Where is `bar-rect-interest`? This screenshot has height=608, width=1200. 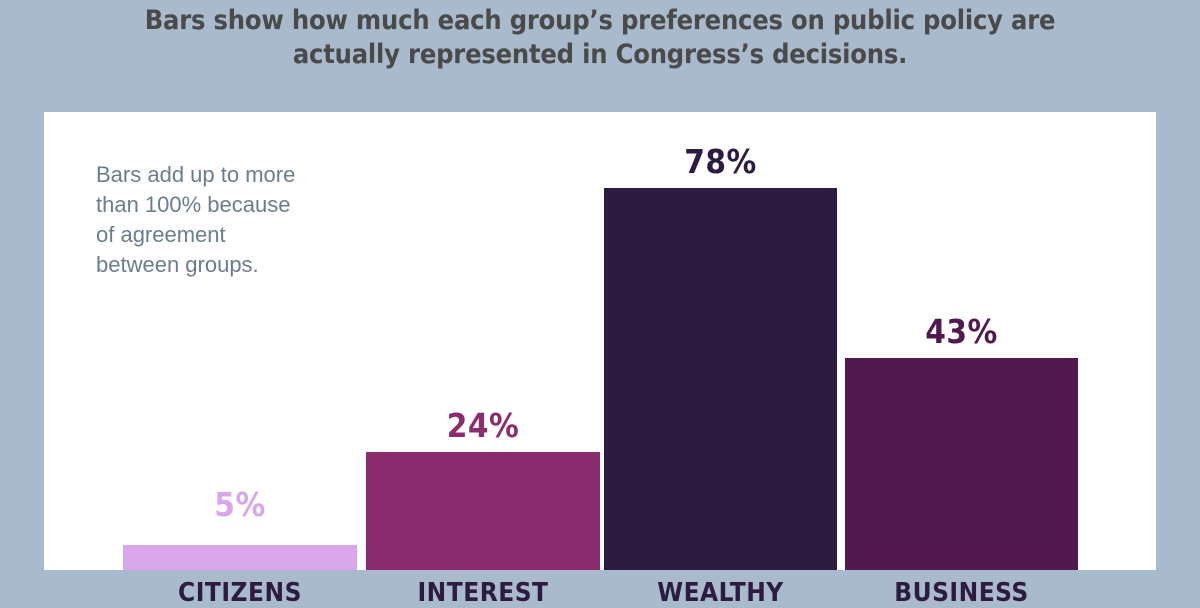 bar-rect-interest is located at coordinates (483, 511).